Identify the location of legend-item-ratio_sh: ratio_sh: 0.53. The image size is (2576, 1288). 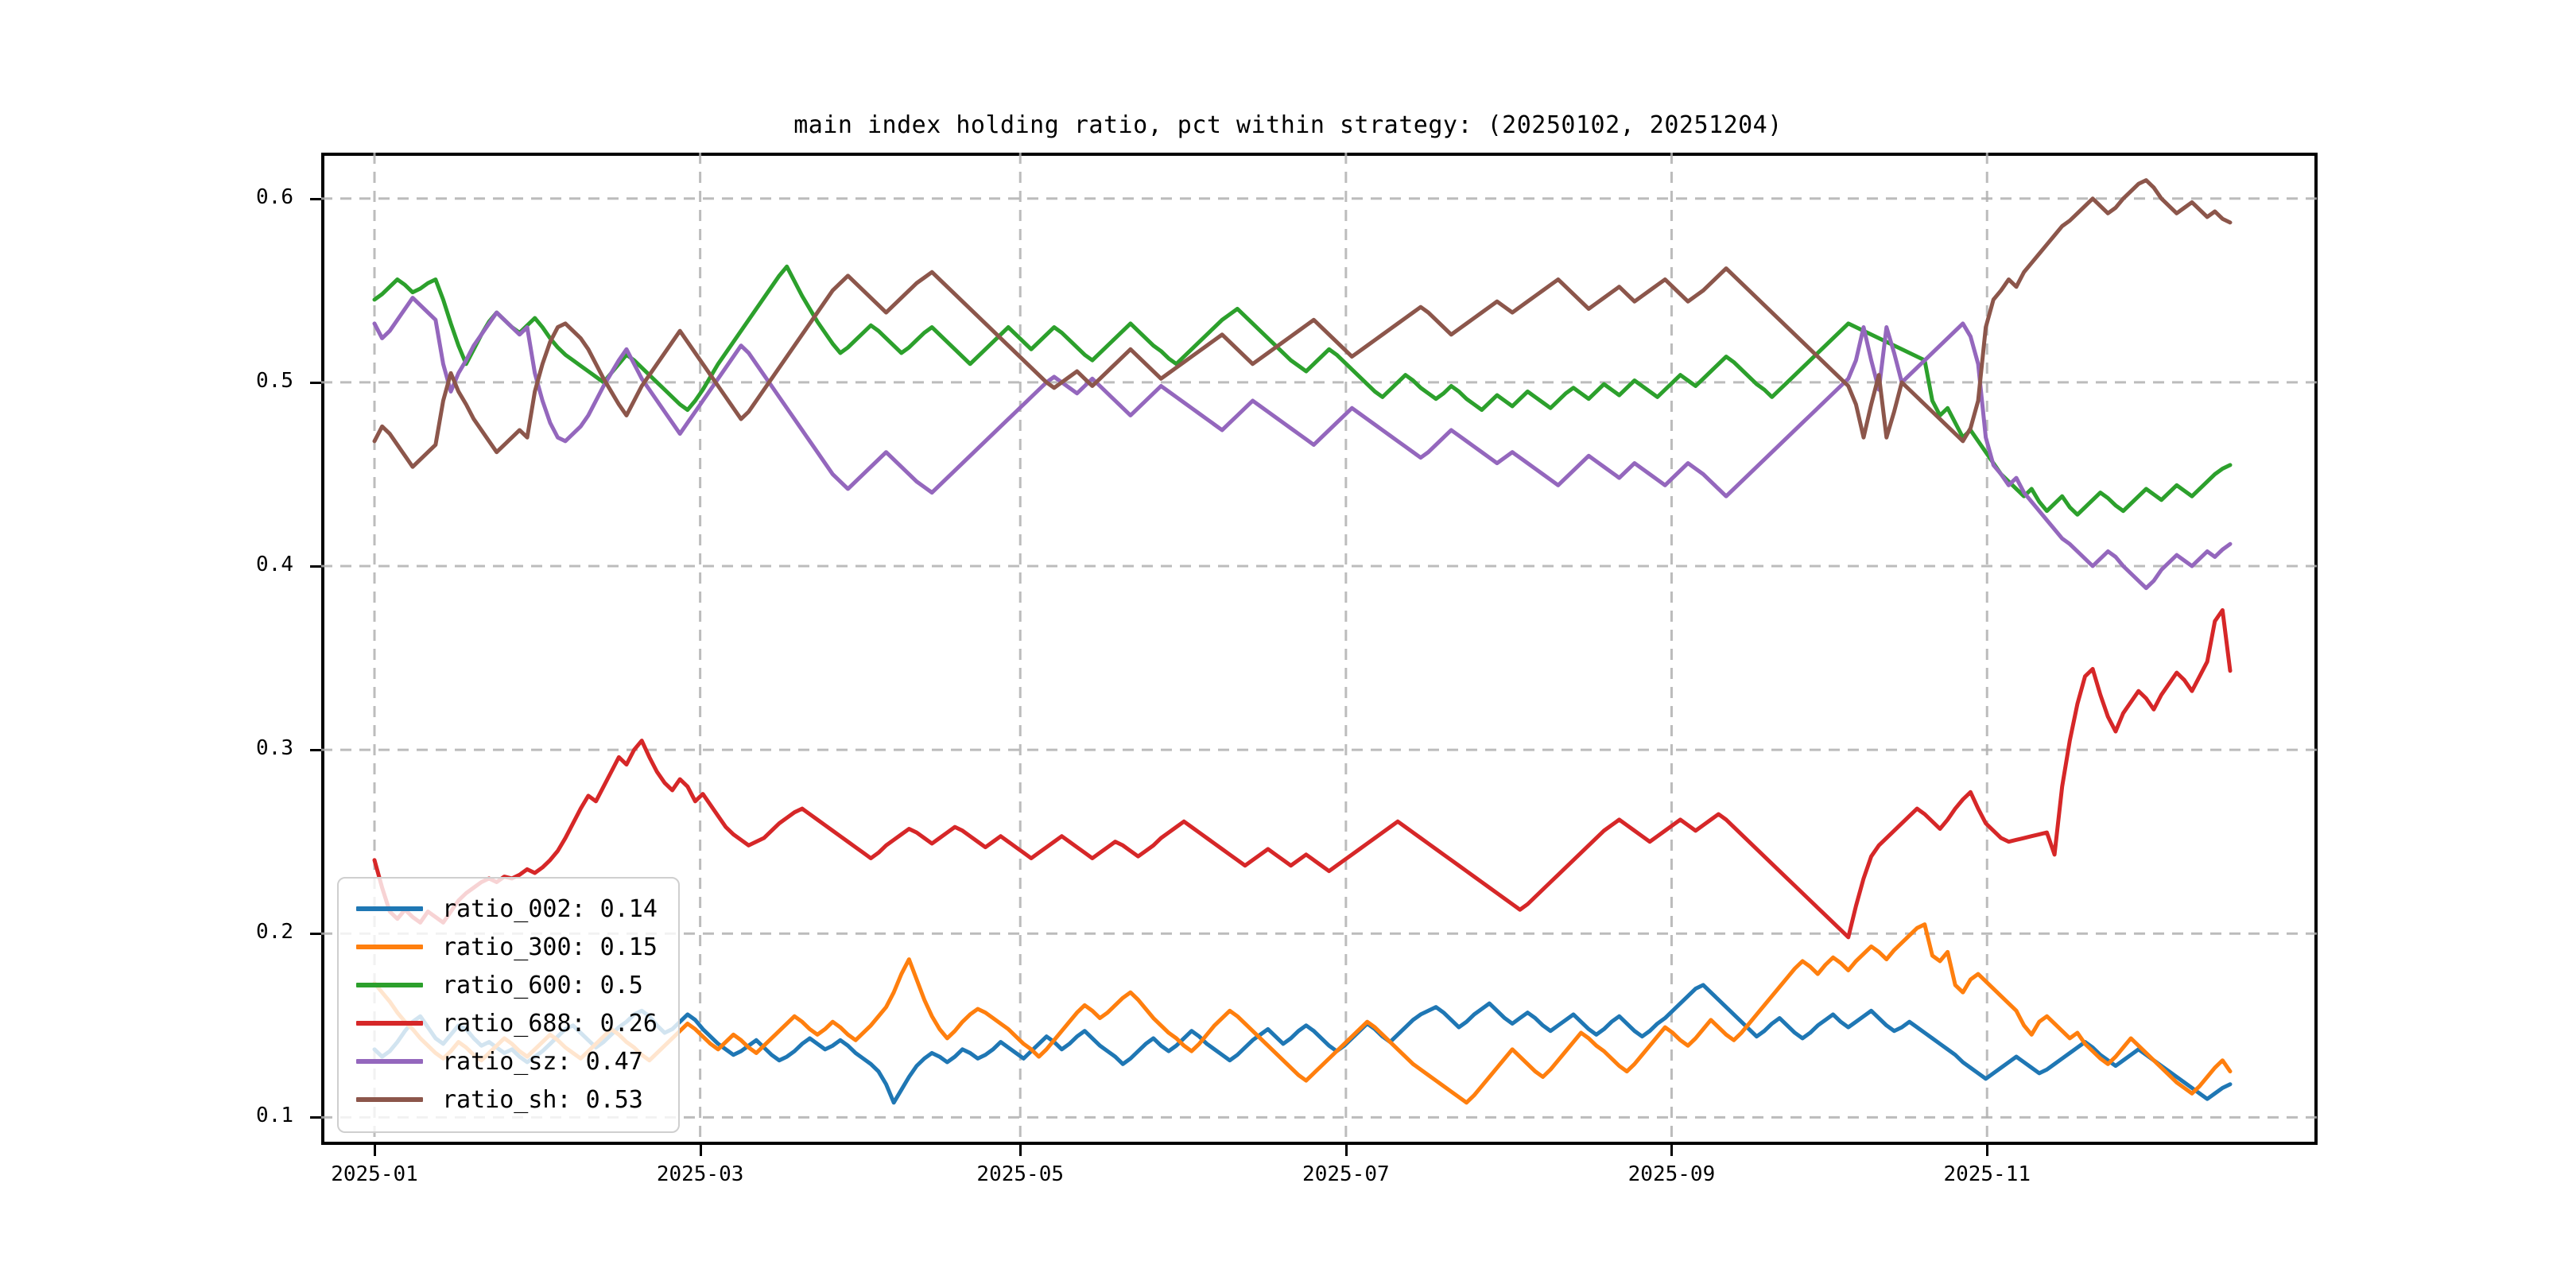
(507, 1099).